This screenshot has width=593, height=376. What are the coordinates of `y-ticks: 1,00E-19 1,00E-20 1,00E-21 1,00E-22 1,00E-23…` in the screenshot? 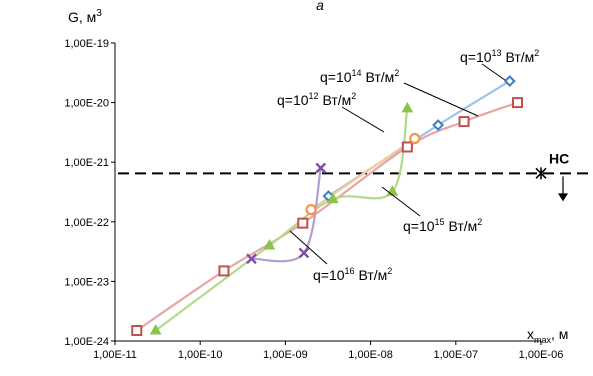 It's located at (89, 193).